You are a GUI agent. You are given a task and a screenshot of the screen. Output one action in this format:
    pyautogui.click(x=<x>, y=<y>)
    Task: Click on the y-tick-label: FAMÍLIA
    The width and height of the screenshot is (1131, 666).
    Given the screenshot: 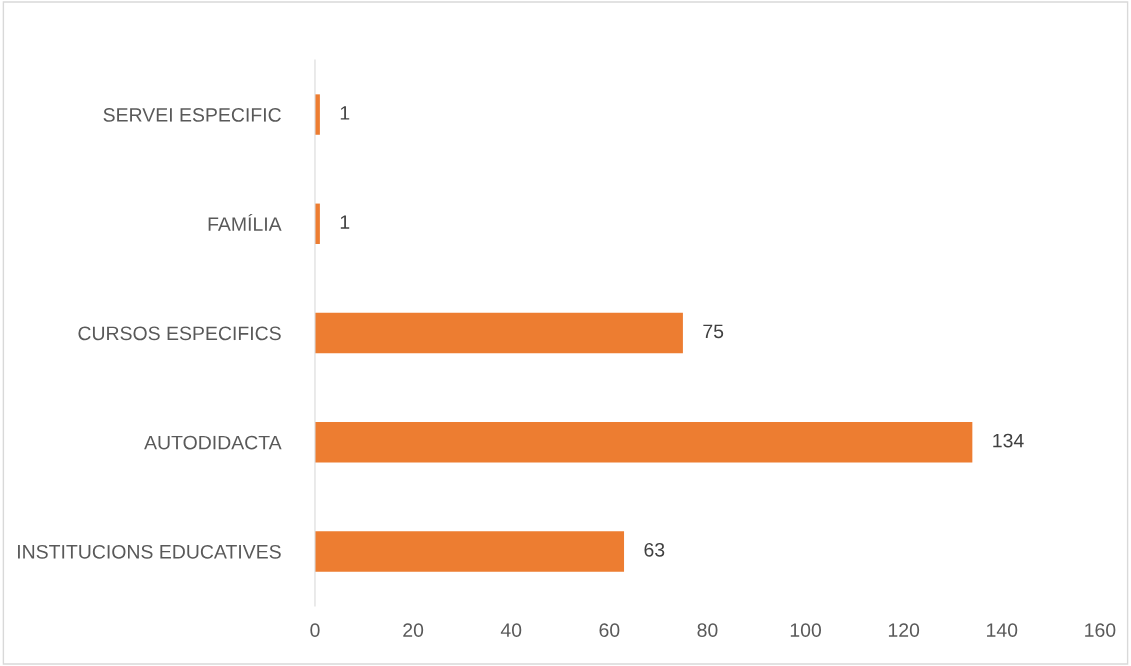 What is the action you would take?
    pyautogui.click(x=245, y=222)
    